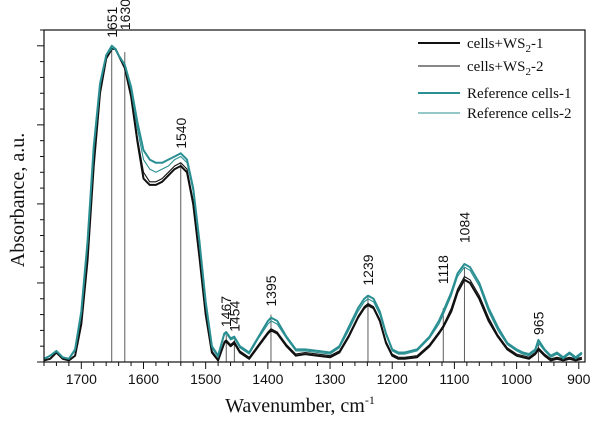 This screenshot has width=601, height=429. Describe the element at coordinates (516, 379) in the screenshot. I see `x-tick-label: 1000` at that location.